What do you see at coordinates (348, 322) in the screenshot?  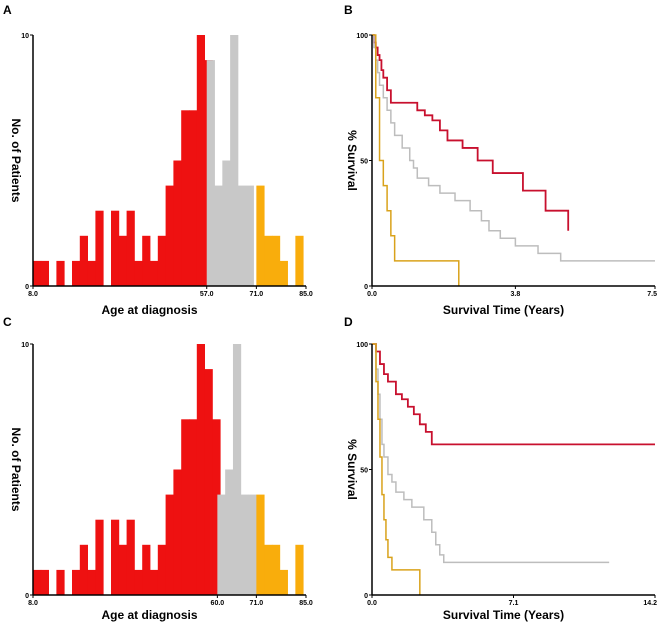 I see `panel-letter: D` at bounding box center [348, 322].